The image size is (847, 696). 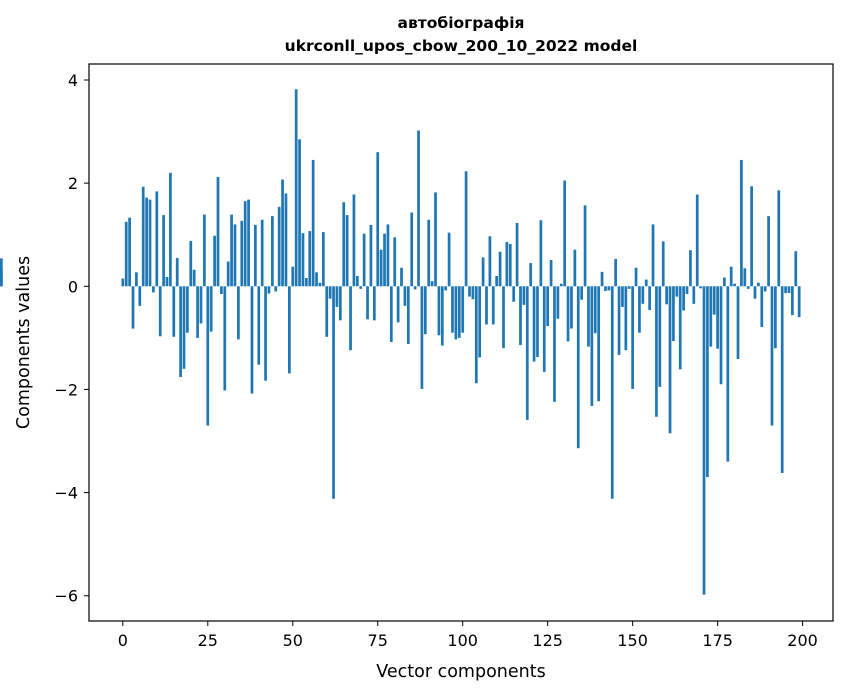 I want to click on y-axis-title: Components values, so click(x=24, y=342).